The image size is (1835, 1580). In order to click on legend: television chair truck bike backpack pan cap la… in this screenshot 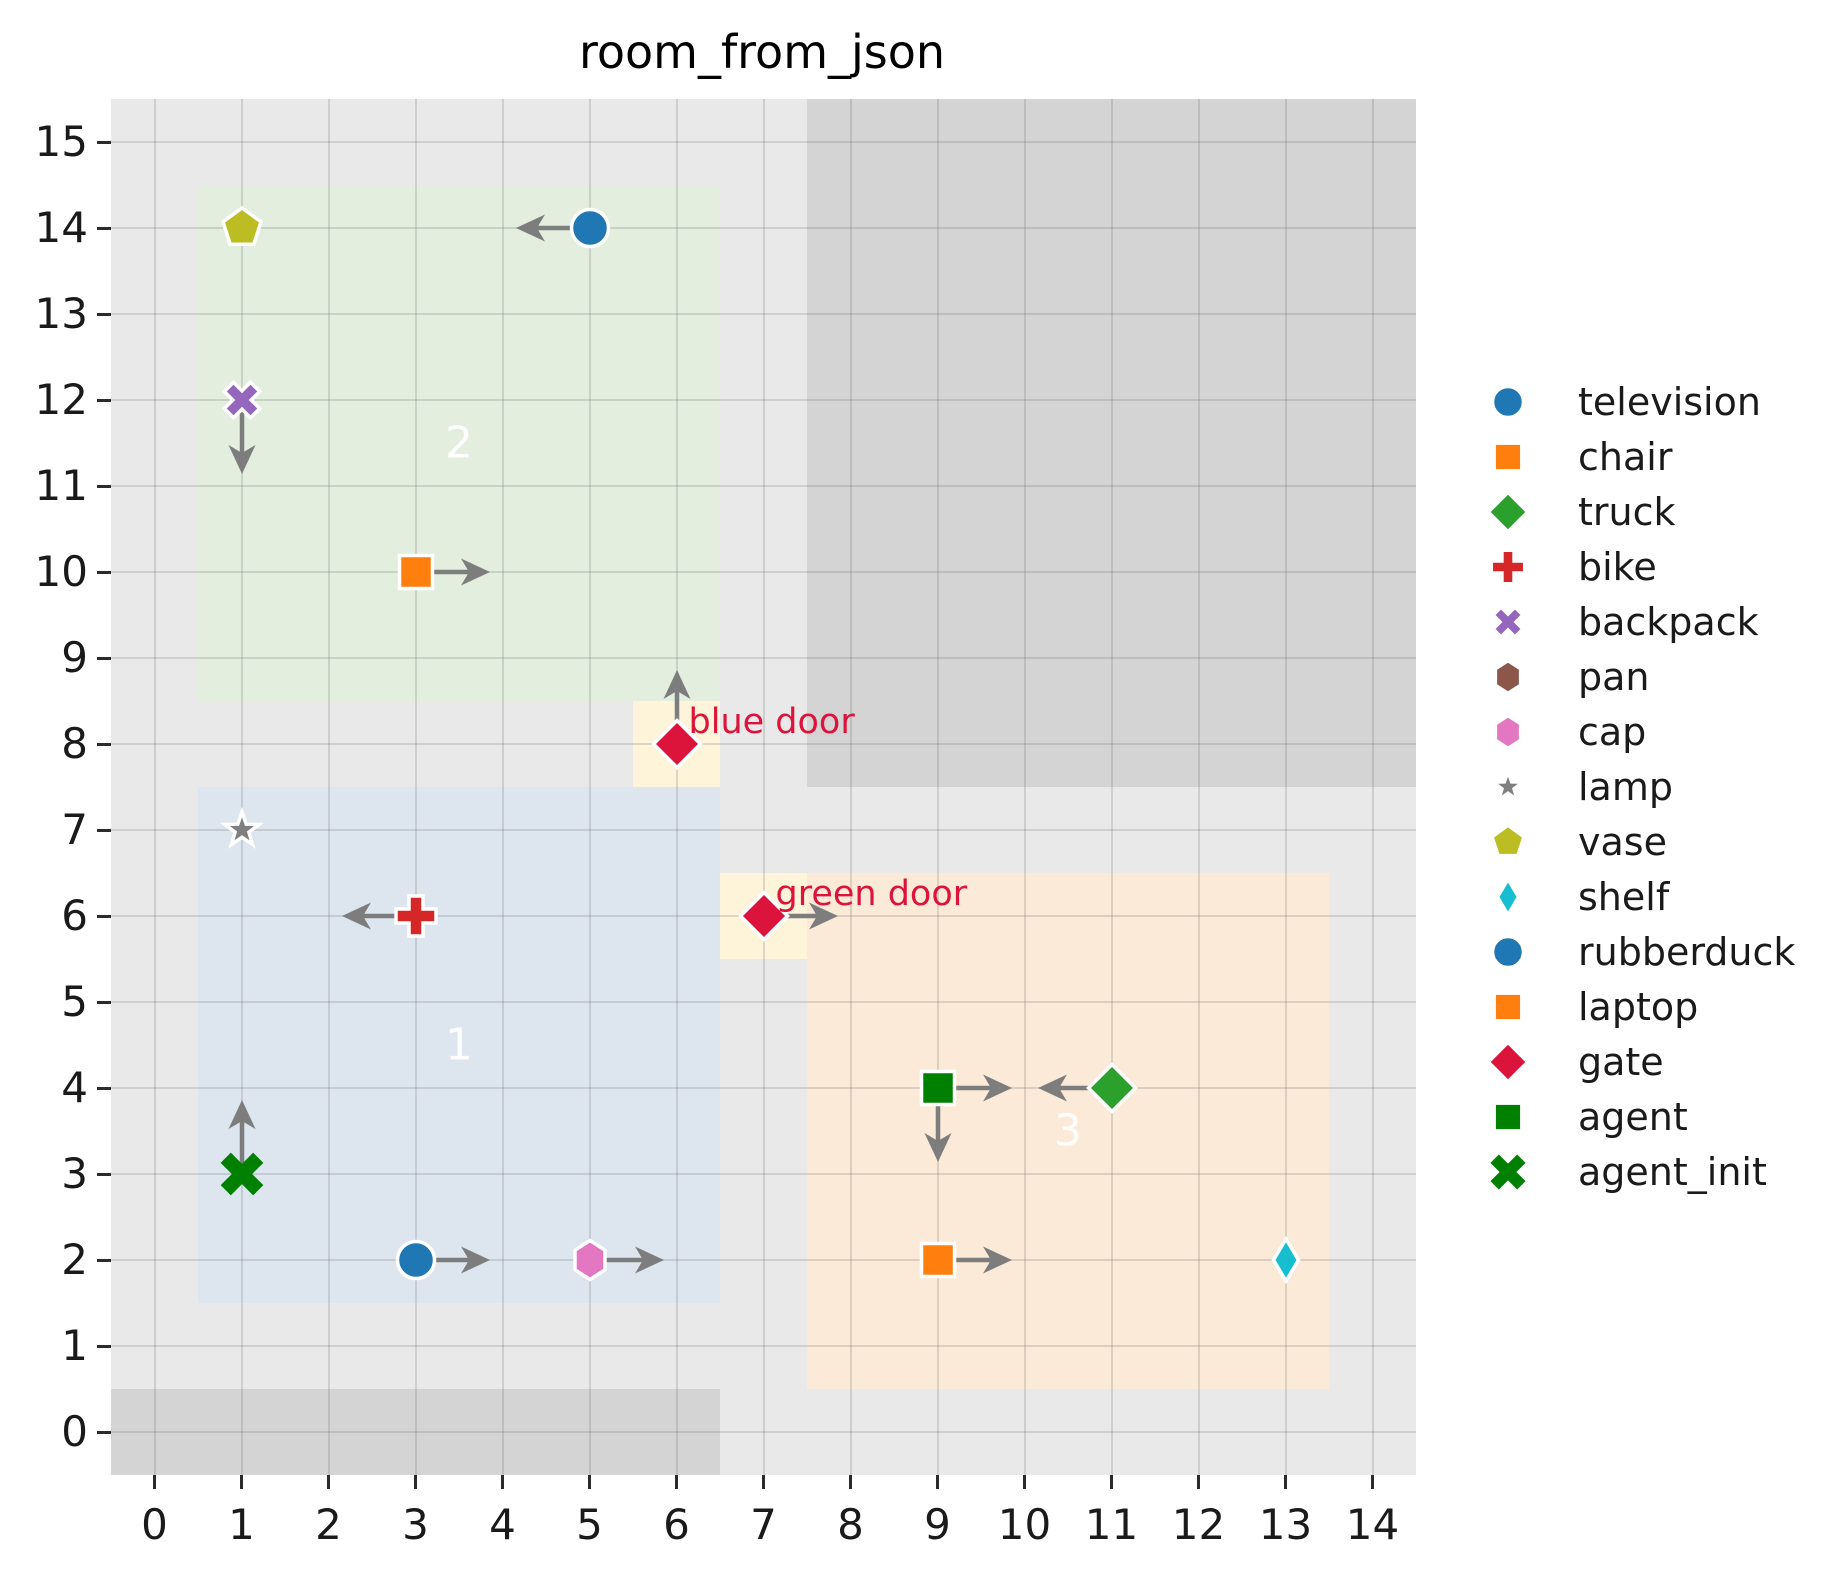, I will do `click(1650, 786)`.